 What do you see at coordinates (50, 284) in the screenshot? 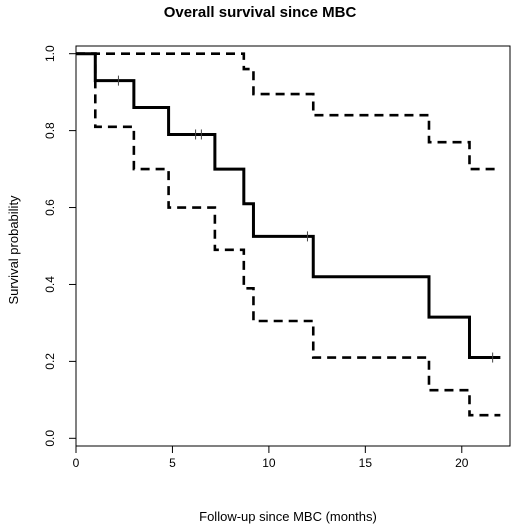
I see `y-tick-label: 0.4` at bounding box center [50, 284].